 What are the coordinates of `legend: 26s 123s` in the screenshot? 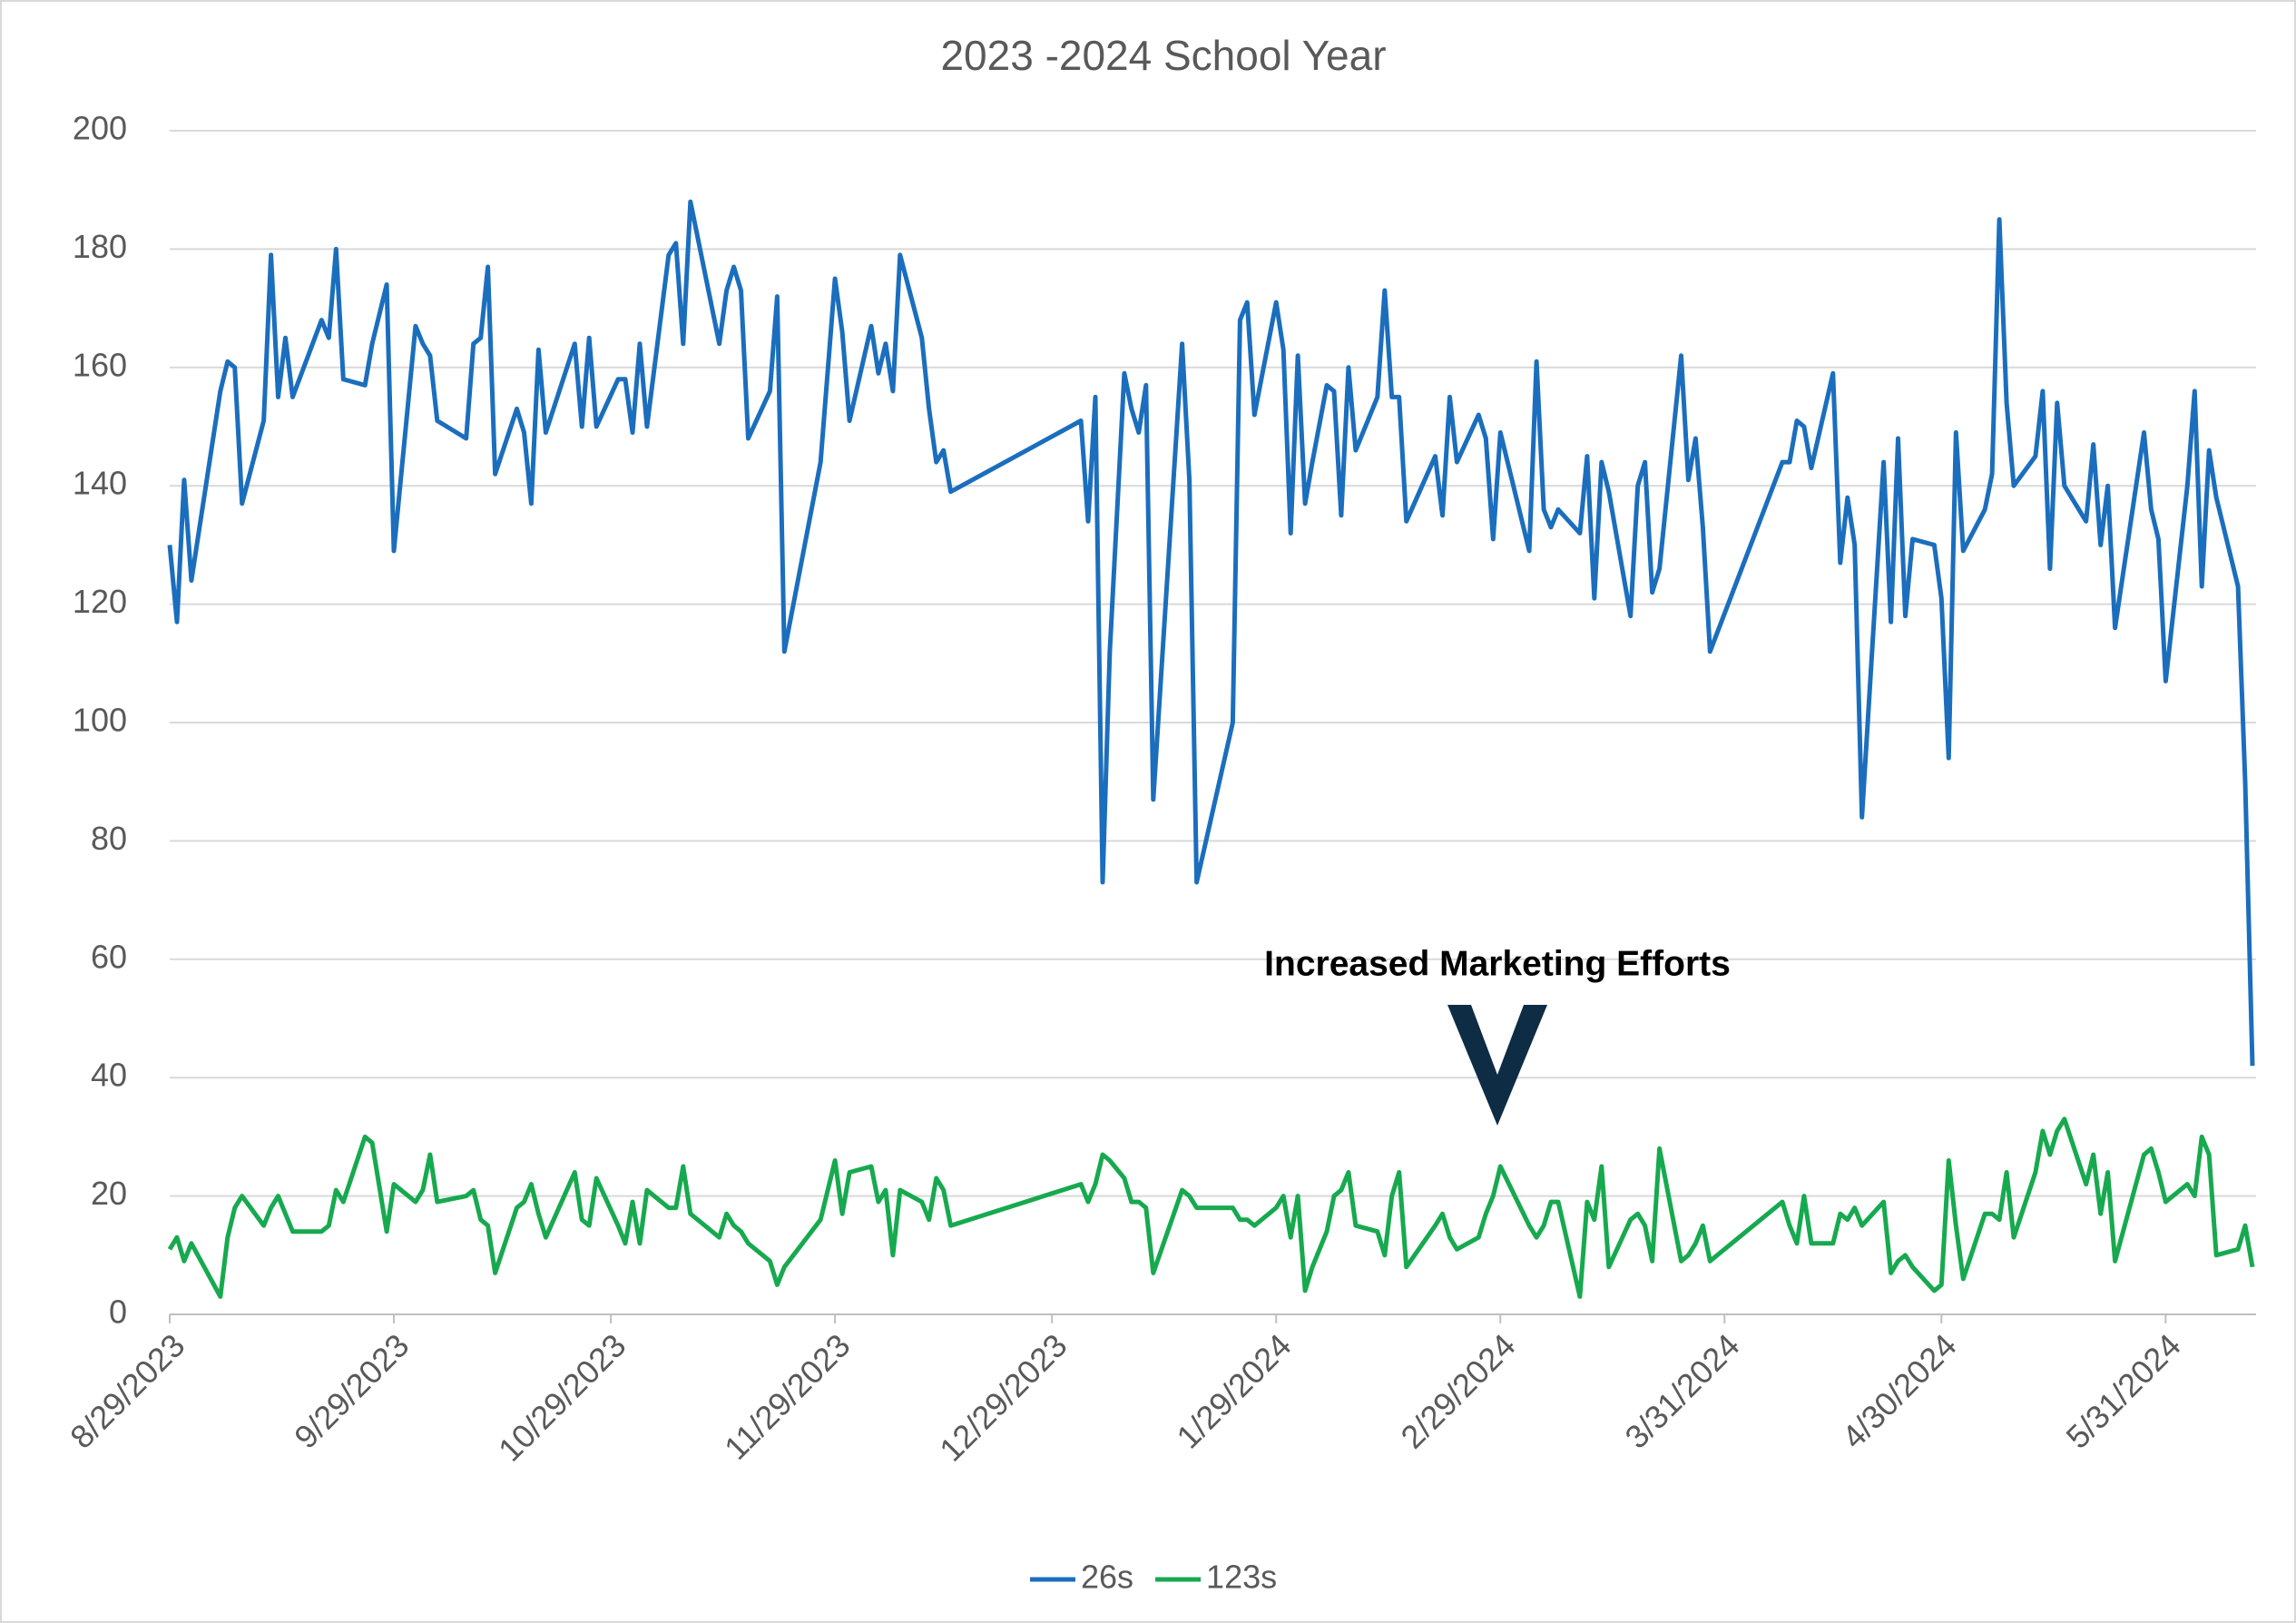 It's located at (1153, 1577).